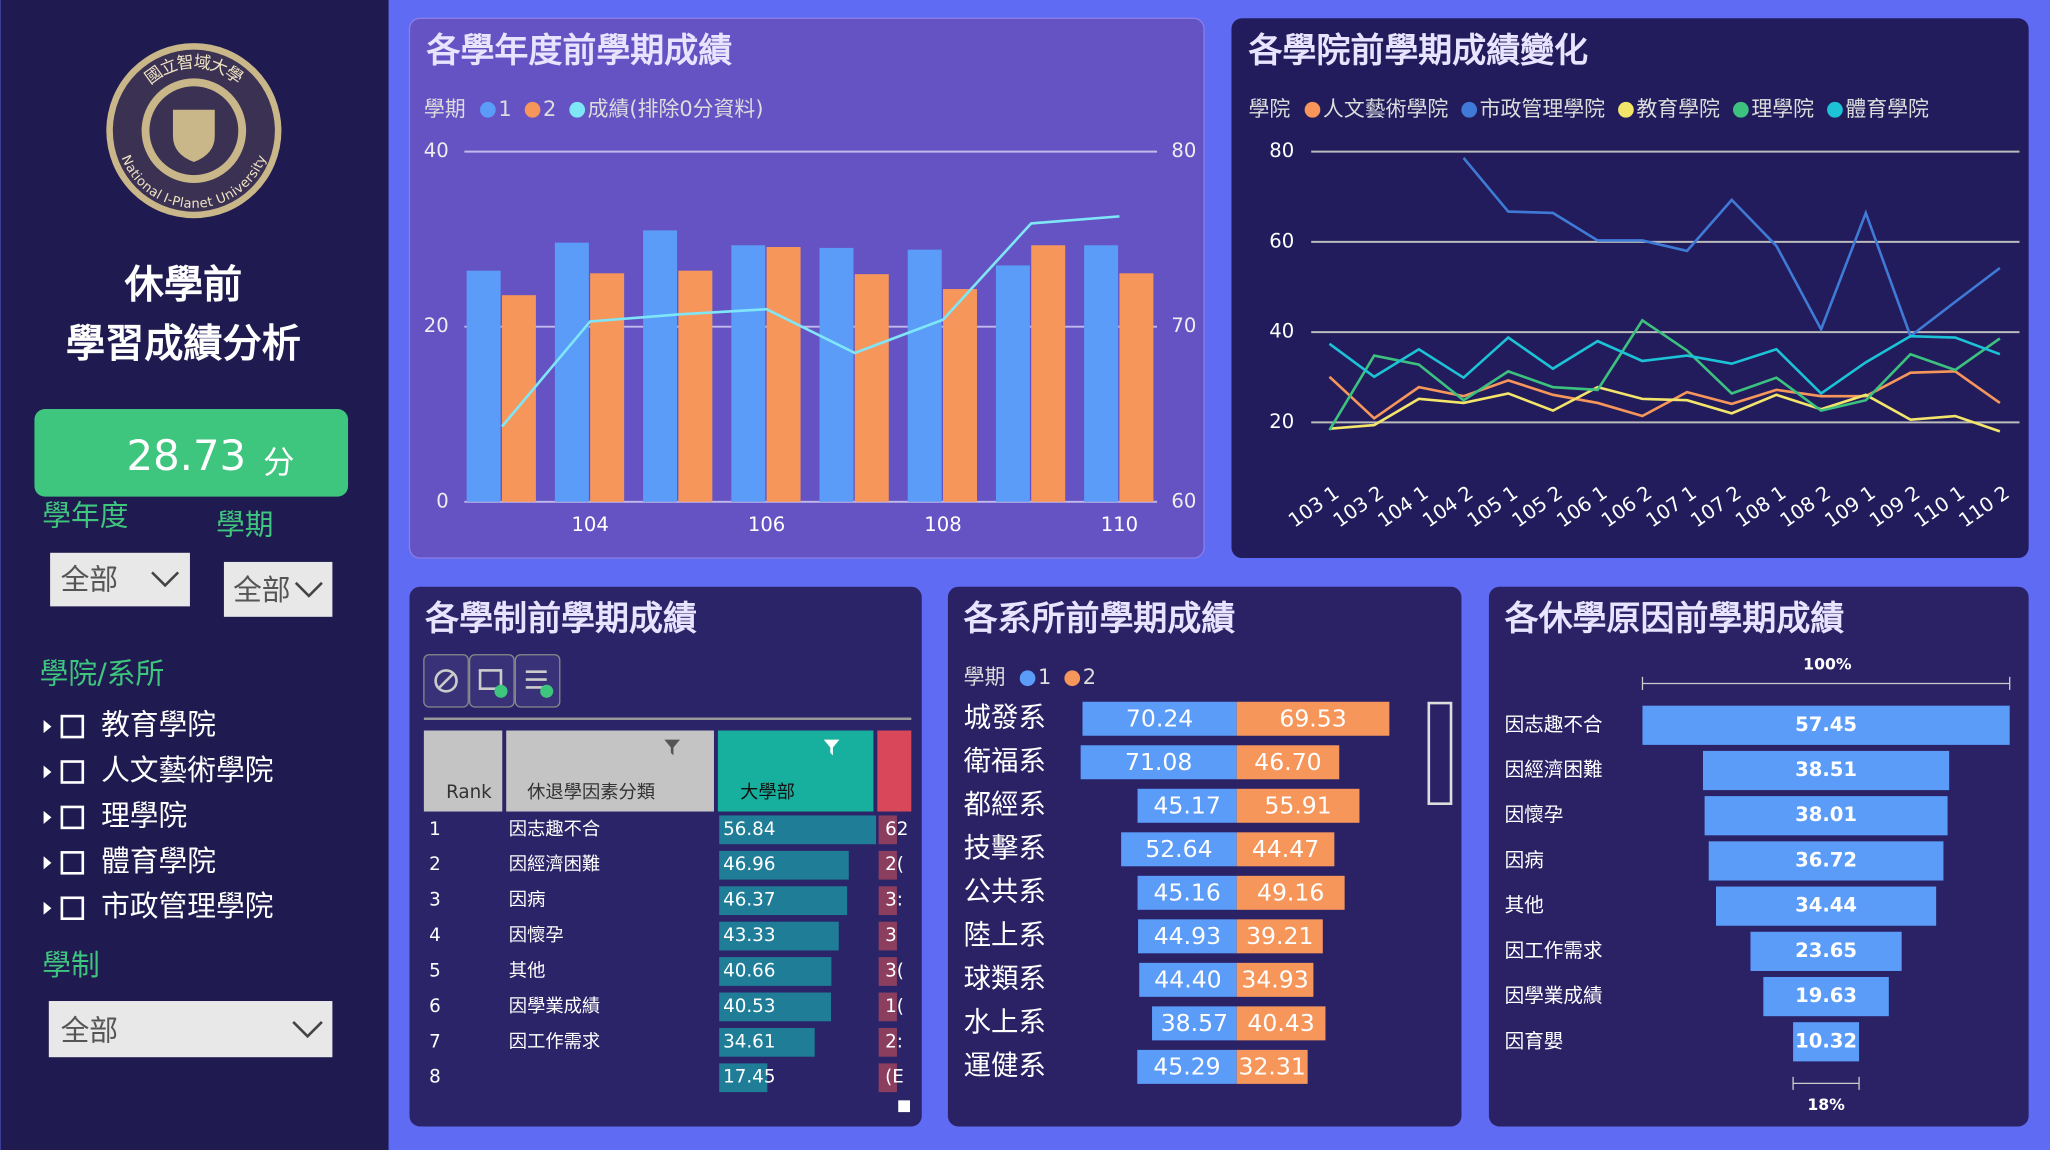 Image resolution: width=2050 pixels, height=1150 pixels. Describe the element at coordinates (435, 970) in the screenshot. I see `table-cell: 5` at that location.